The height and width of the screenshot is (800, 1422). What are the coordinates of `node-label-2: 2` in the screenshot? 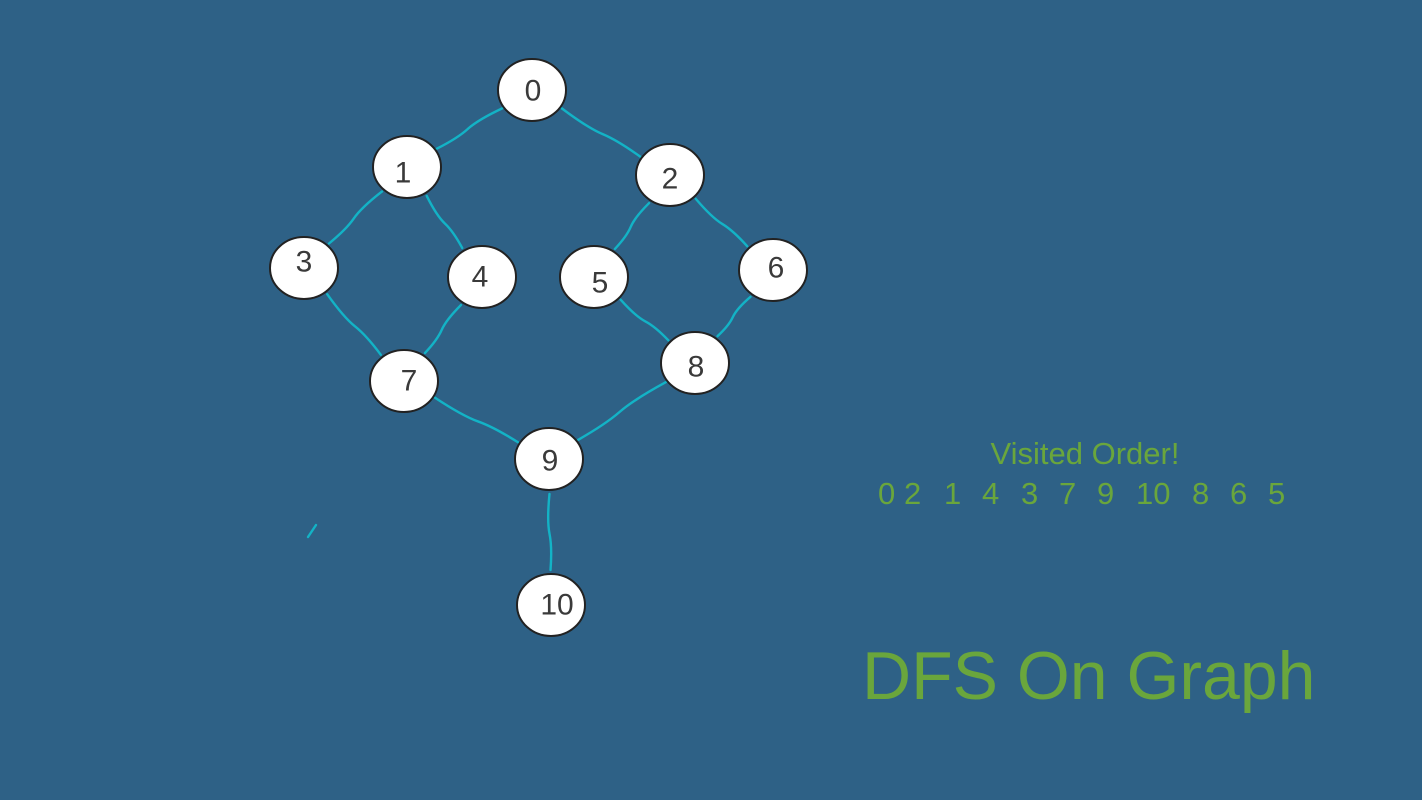 It's located at (670, 179).